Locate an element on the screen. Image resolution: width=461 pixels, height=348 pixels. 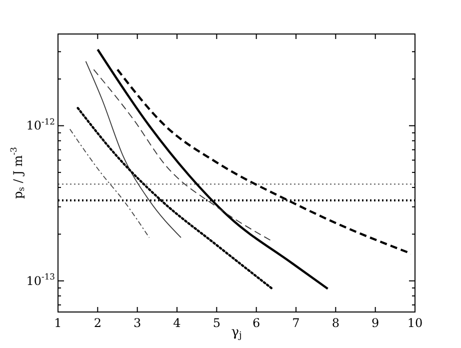
x-tick-label: 8 is located at coordinates (336, 323).